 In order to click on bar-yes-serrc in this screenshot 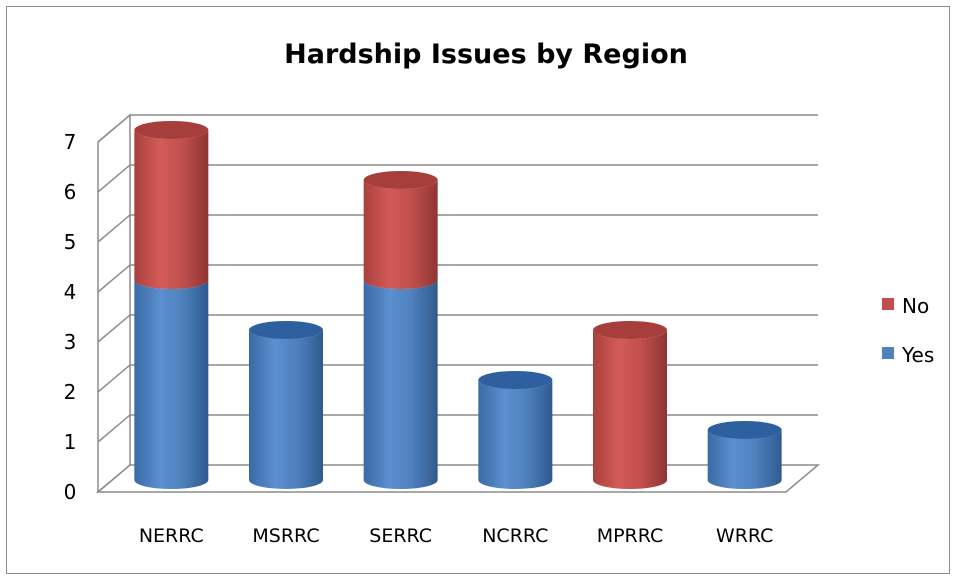, I will do `click(400, 384)`.